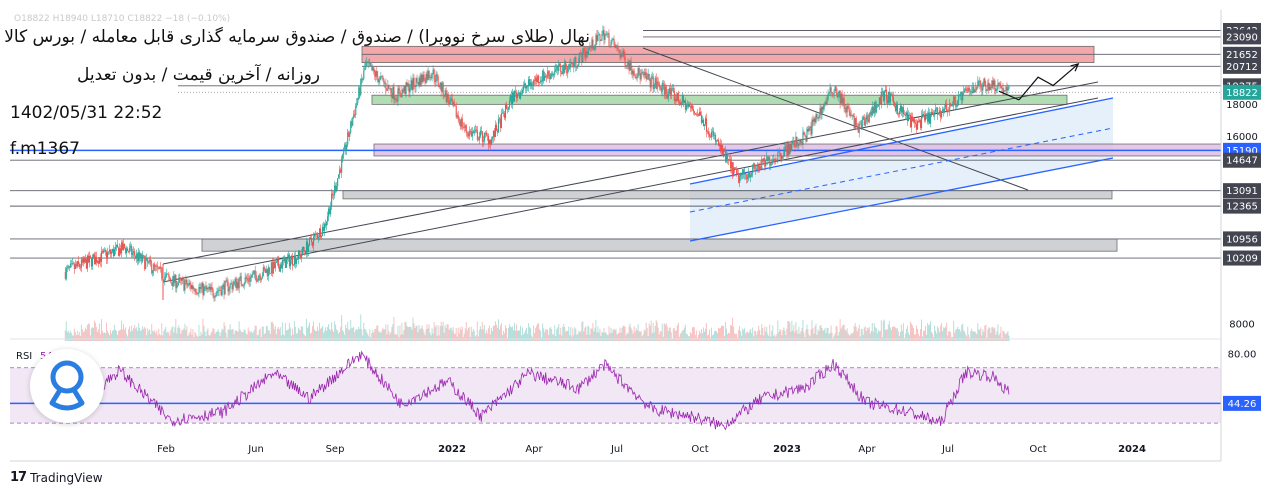  I want to click on tradingview-footer: 17 TradingView, so click(56, 477).